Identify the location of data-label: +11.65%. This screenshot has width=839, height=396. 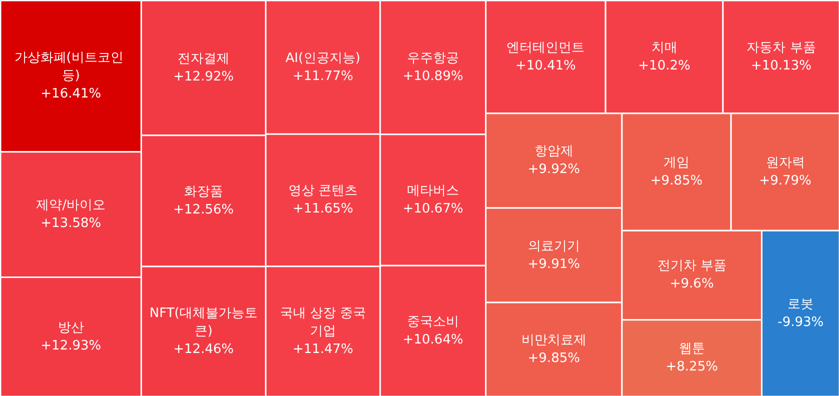
(323, 209).